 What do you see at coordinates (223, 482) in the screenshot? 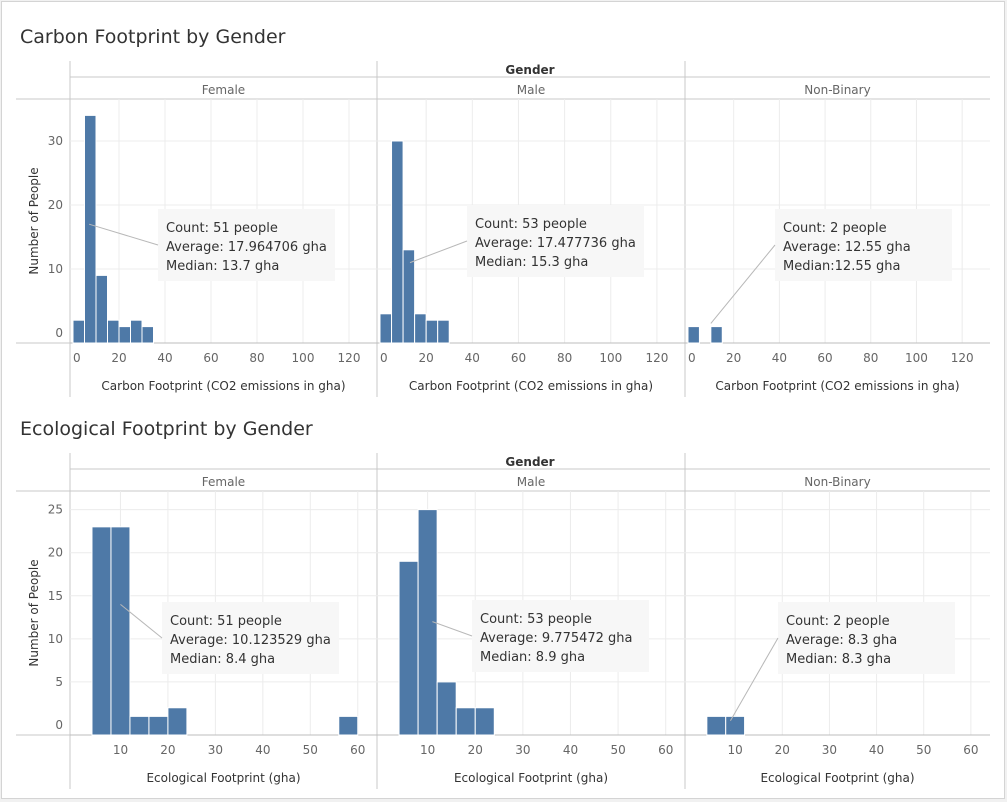
I see `facet-title: Female` at bounding box center [223, 482].